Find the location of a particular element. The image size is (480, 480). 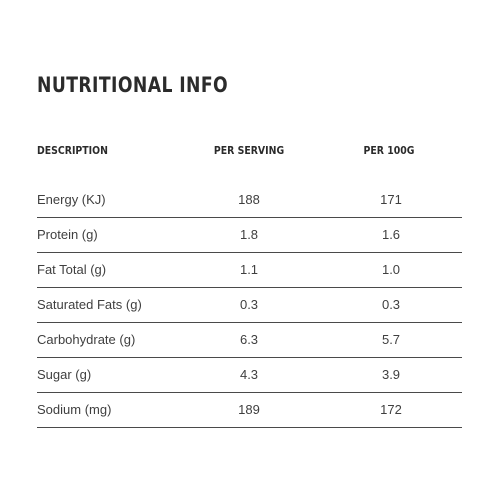

row-per-100g: 1.0 is located at coordinates (391, 269).